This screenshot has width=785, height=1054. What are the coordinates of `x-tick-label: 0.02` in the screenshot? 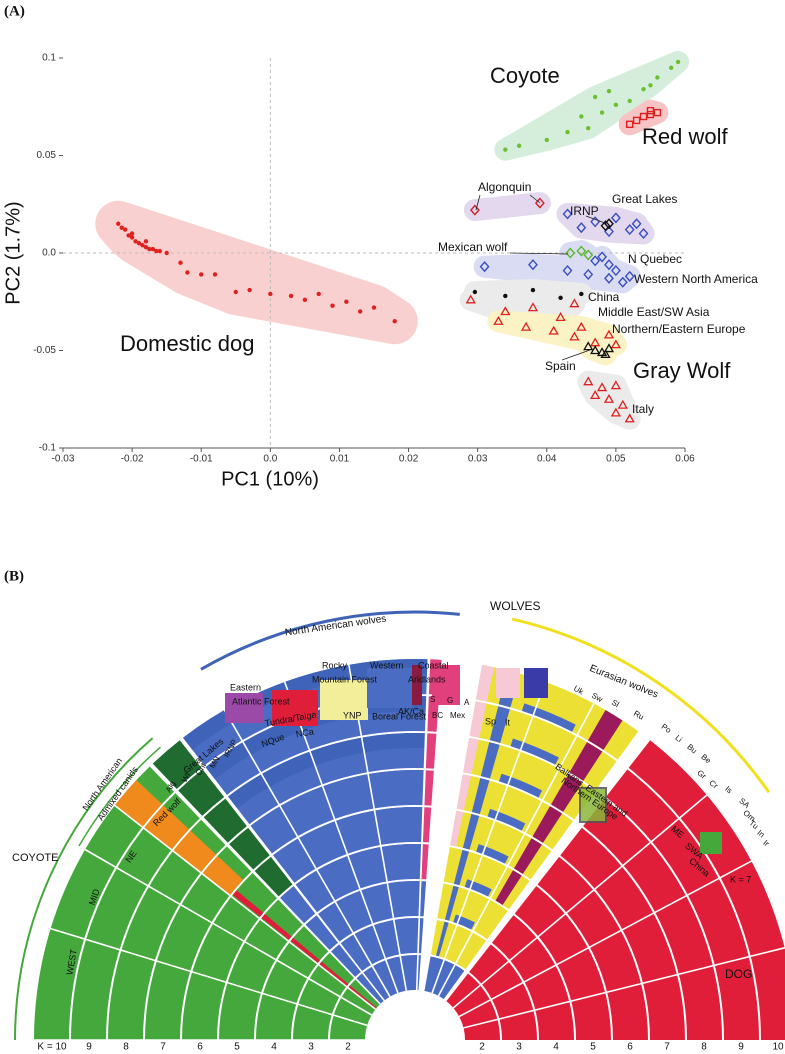 It's located at (409, 459).